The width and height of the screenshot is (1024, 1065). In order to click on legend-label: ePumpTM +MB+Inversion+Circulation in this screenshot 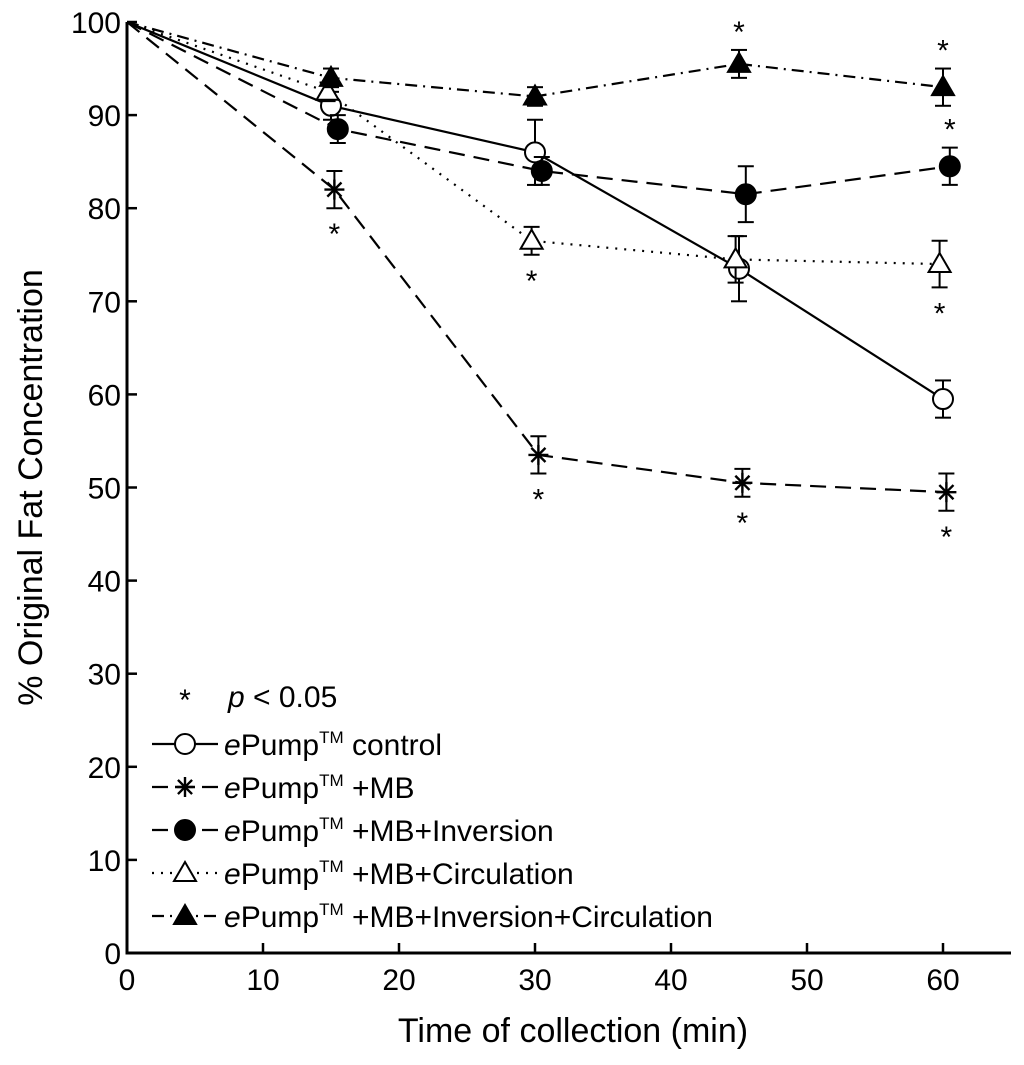, I will do `click(468, 917)`.